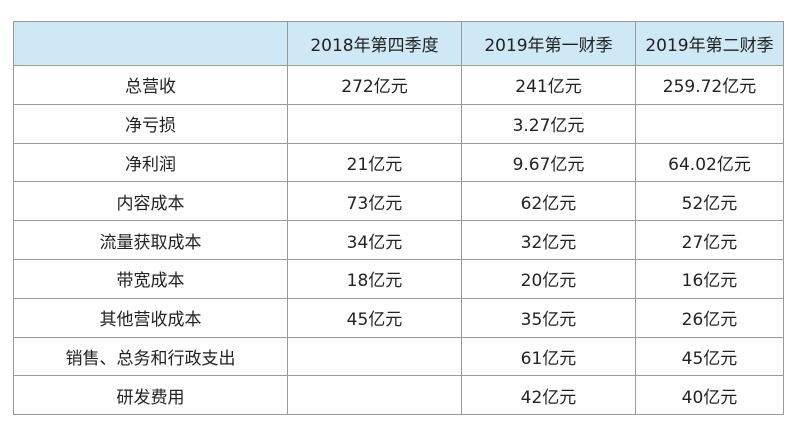 This screenshot has width=800, height=444. What do you see at coordinates (548, 356) in the screenshot?
I see `table-cell: 61亿元` at bounding box center [548, 356].